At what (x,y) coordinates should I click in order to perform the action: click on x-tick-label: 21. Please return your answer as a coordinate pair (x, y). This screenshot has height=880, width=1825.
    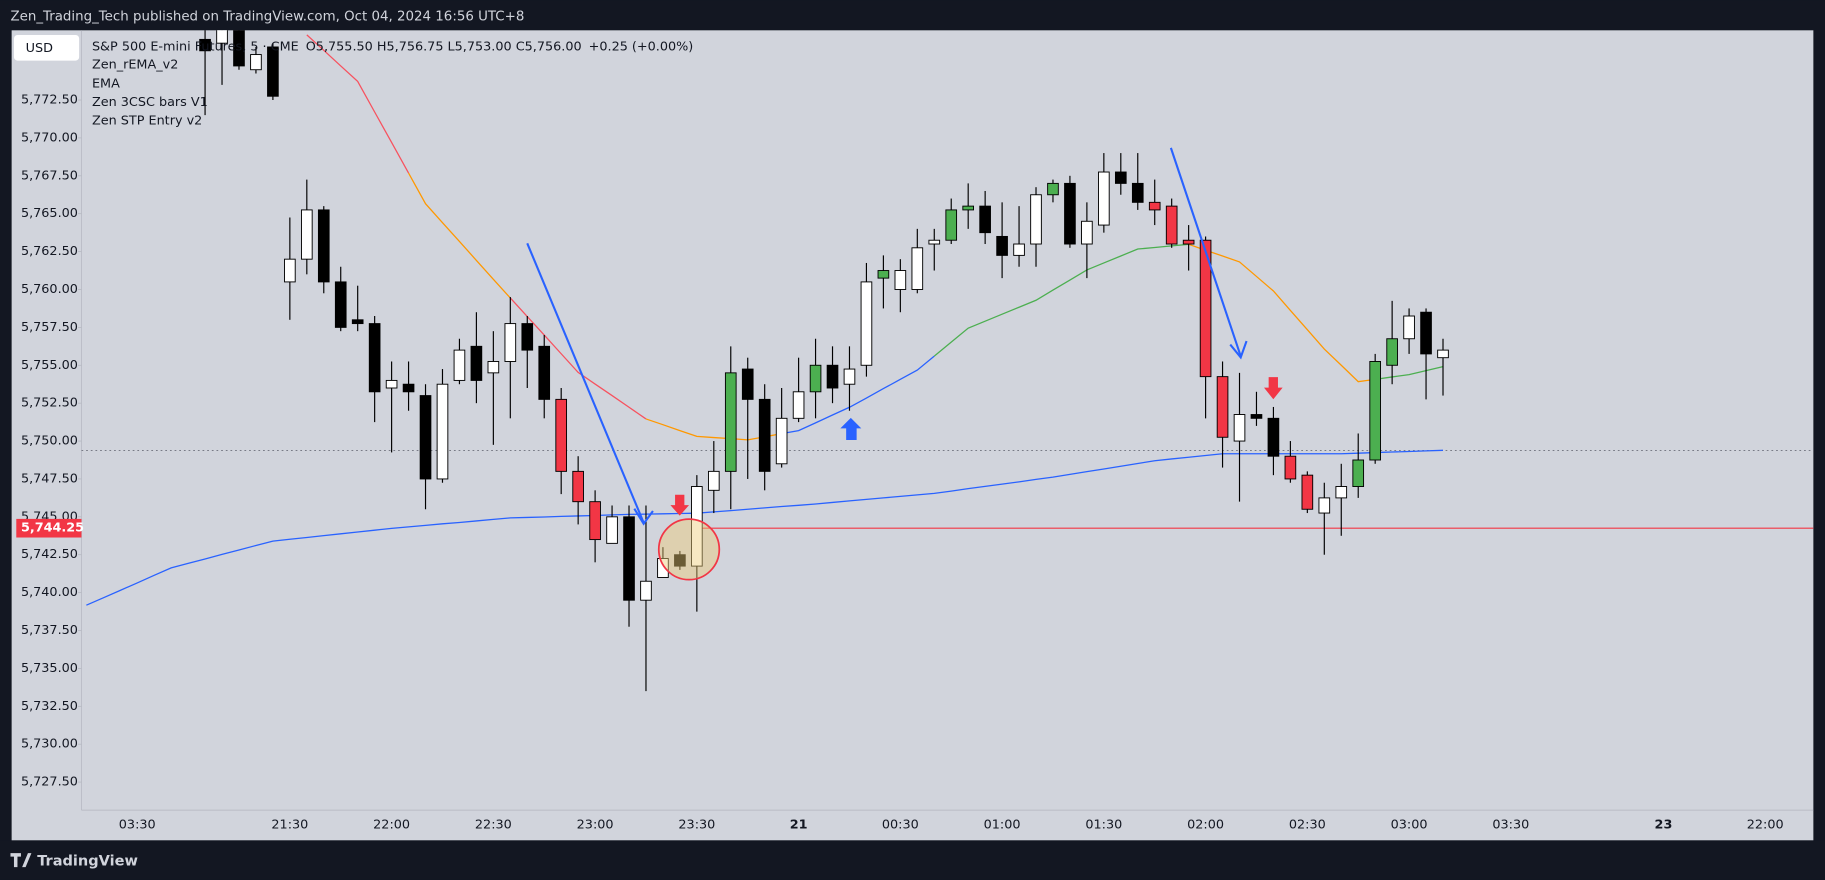
    Looking at the image, I should click on (799, 825).